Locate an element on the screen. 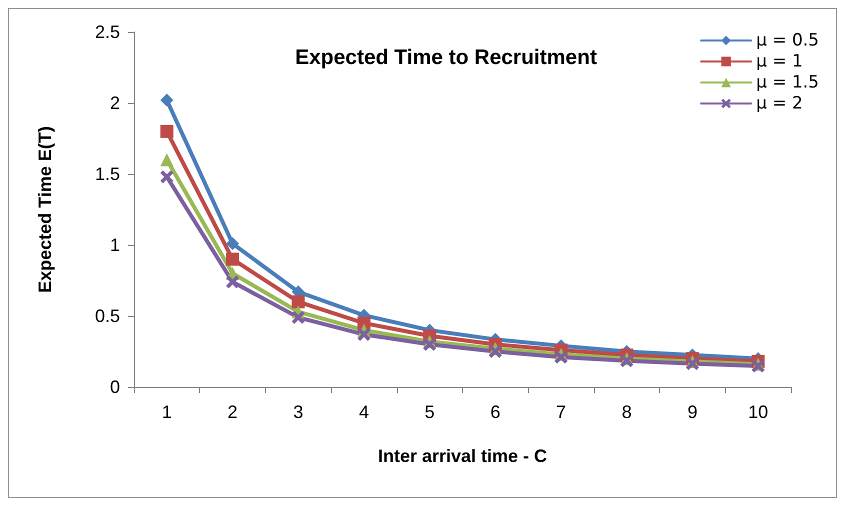 The image size is (845, 506). y-tick-label: 0 is located at coordinates (115, 387).